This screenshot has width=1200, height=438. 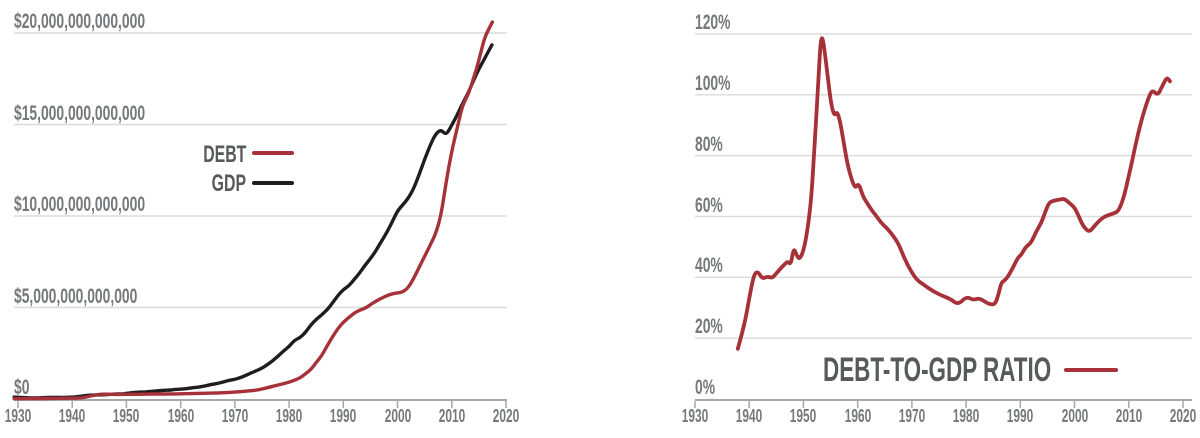 I want to click on legend-line-debt, so click(x=273, y=153).